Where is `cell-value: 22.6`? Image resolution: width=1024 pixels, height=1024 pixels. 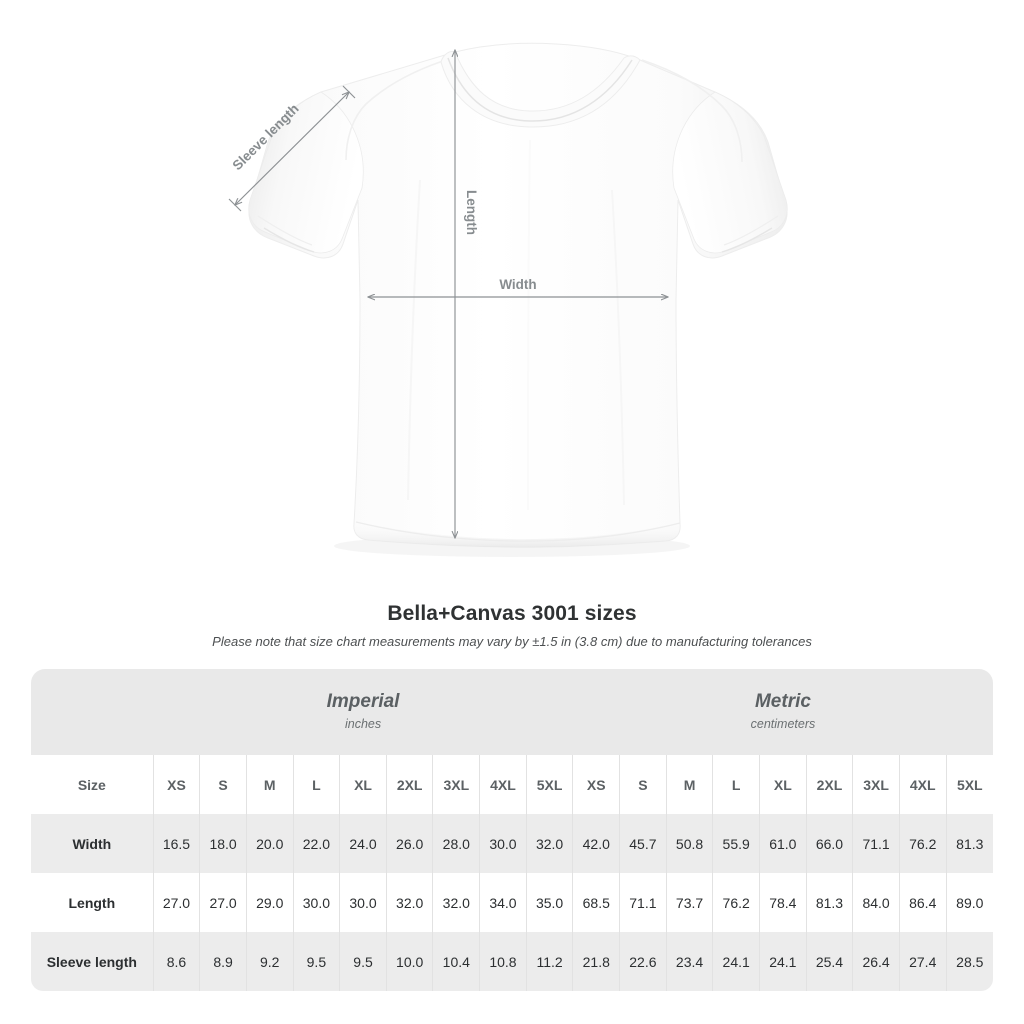 cell-value: 22.6 is located at coordinates (643, 961).